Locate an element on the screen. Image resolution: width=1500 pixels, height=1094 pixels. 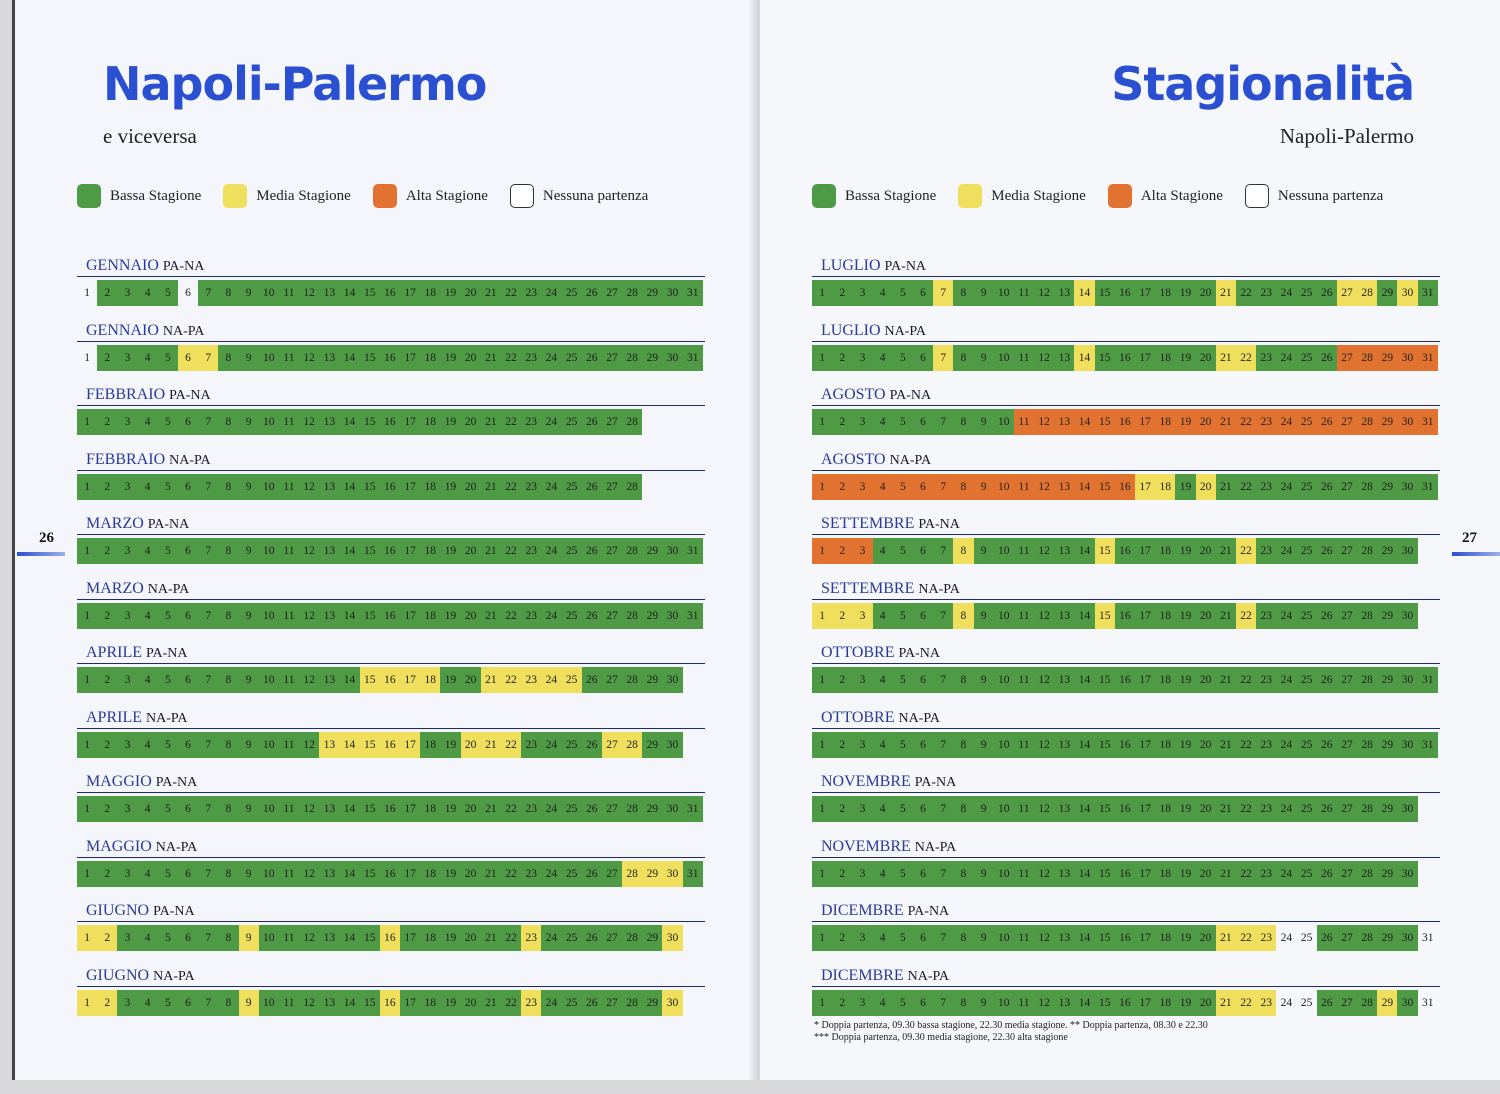
month-header: FEBBRAIO PA-NA is located at coordinates (391, 395).